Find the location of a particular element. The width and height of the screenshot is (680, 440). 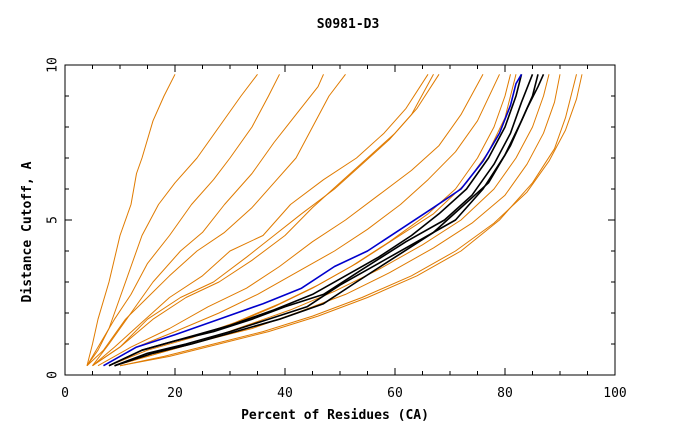

y-axis-label: Distance Cutoff, A is located at coordinates (27, 231).